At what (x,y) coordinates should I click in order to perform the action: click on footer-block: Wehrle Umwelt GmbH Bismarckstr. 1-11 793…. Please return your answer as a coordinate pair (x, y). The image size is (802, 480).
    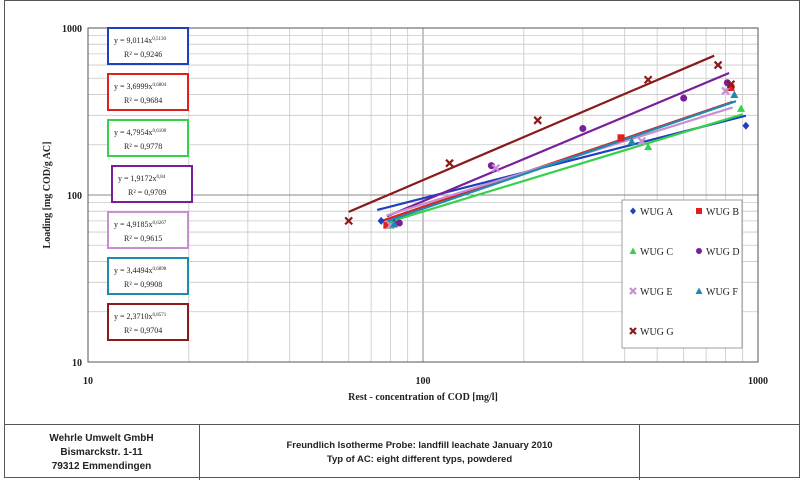
    Looking at the image, I should click on (402, 452).